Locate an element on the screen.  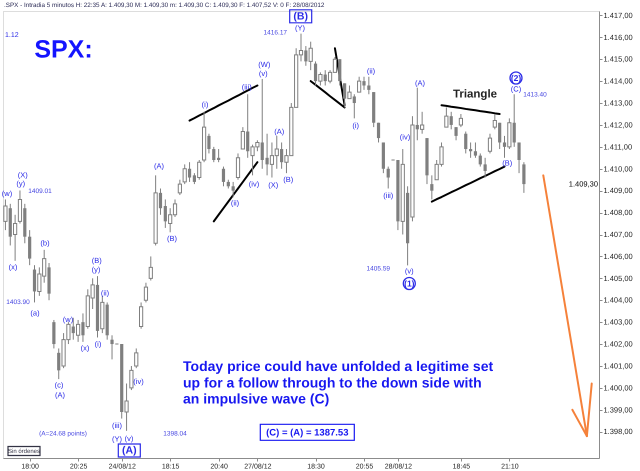
annotation: (A) is located at coordinates (129, 450).